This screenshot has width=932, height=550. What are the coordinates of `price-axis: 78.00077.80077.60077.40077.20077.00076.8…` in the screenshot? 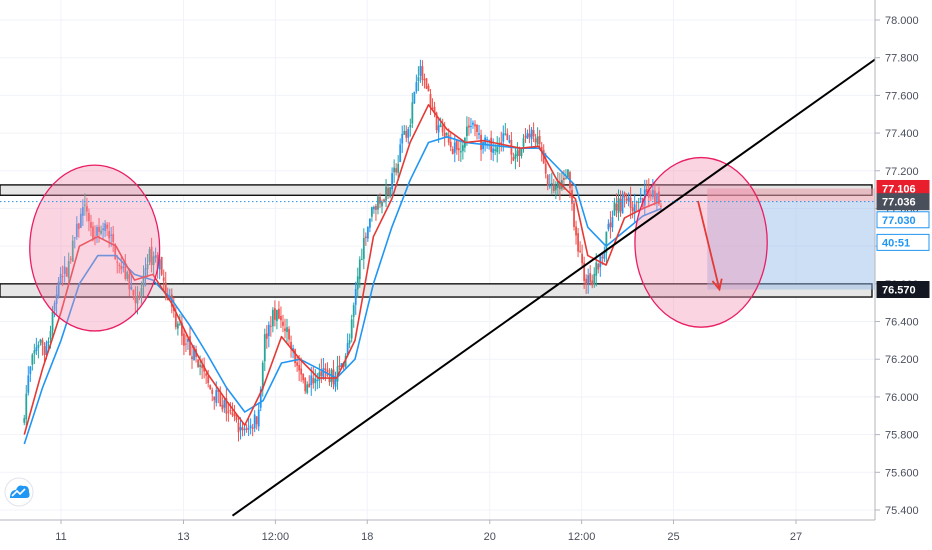 It's located at (903, 275).